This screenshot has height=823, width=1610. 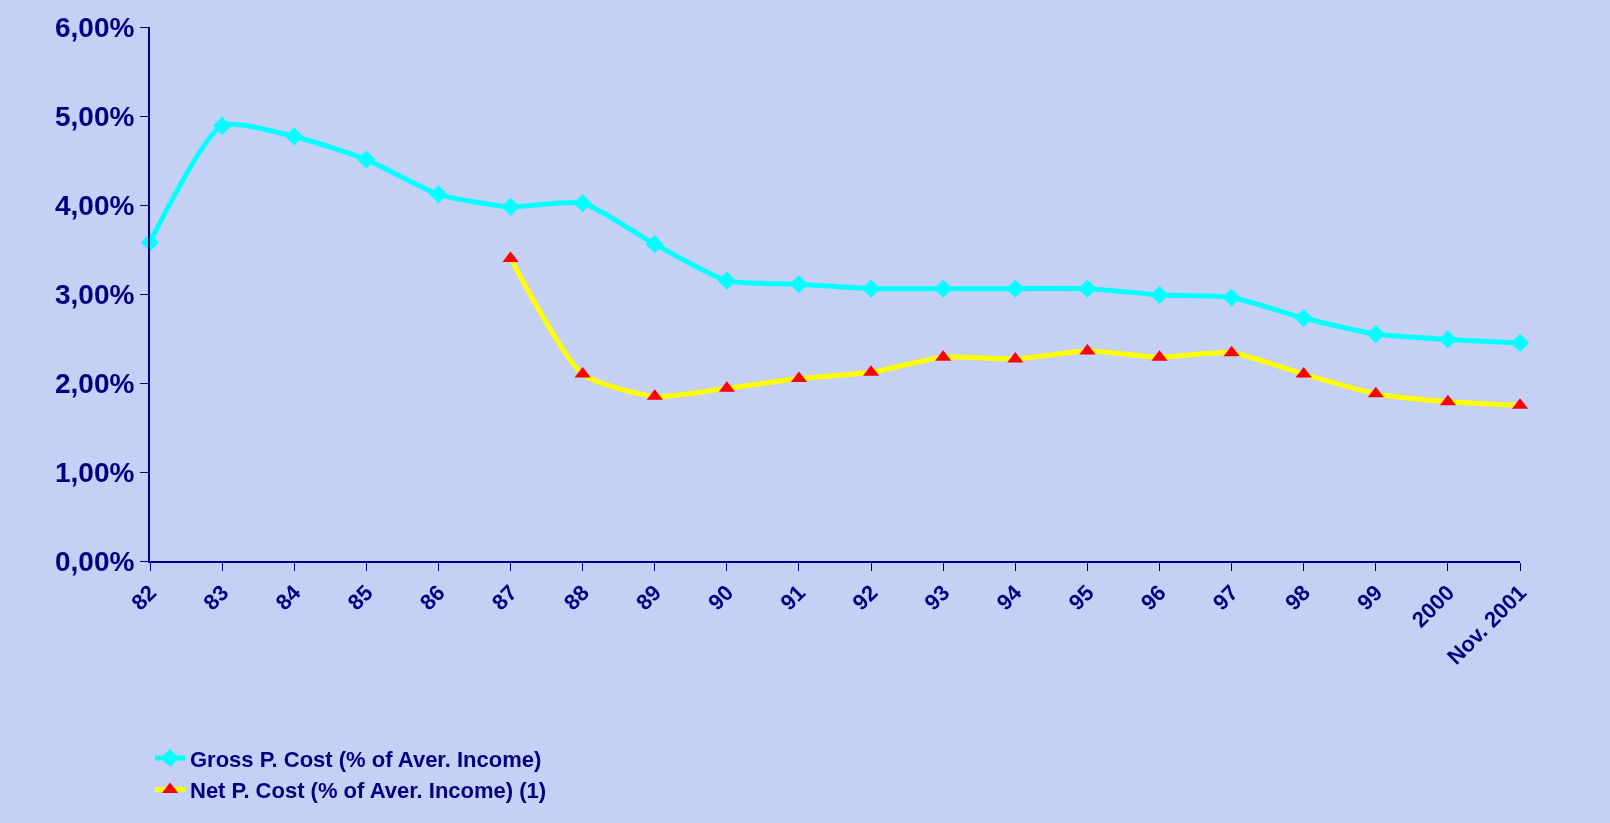 I want to click on x-tick-label: 99, so click(x=1370, y=598).